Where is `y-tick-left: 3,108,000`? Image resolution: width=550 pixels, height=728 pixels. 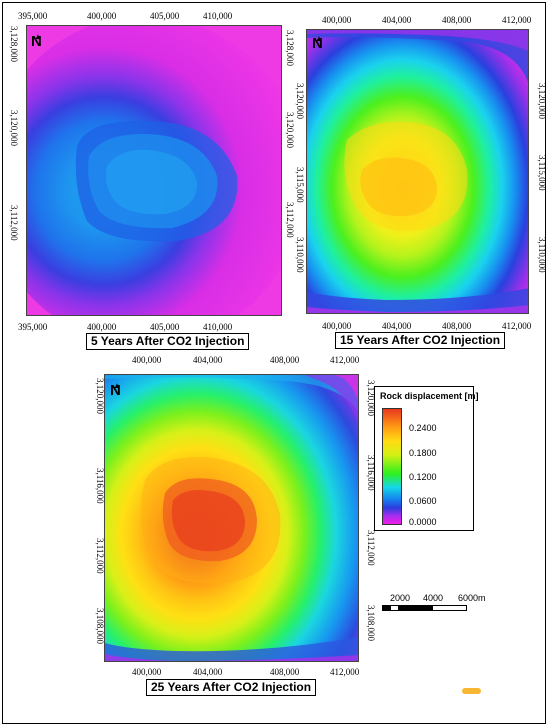 y-tick-left: 3,108,000 is located at coordinates (100, 626).